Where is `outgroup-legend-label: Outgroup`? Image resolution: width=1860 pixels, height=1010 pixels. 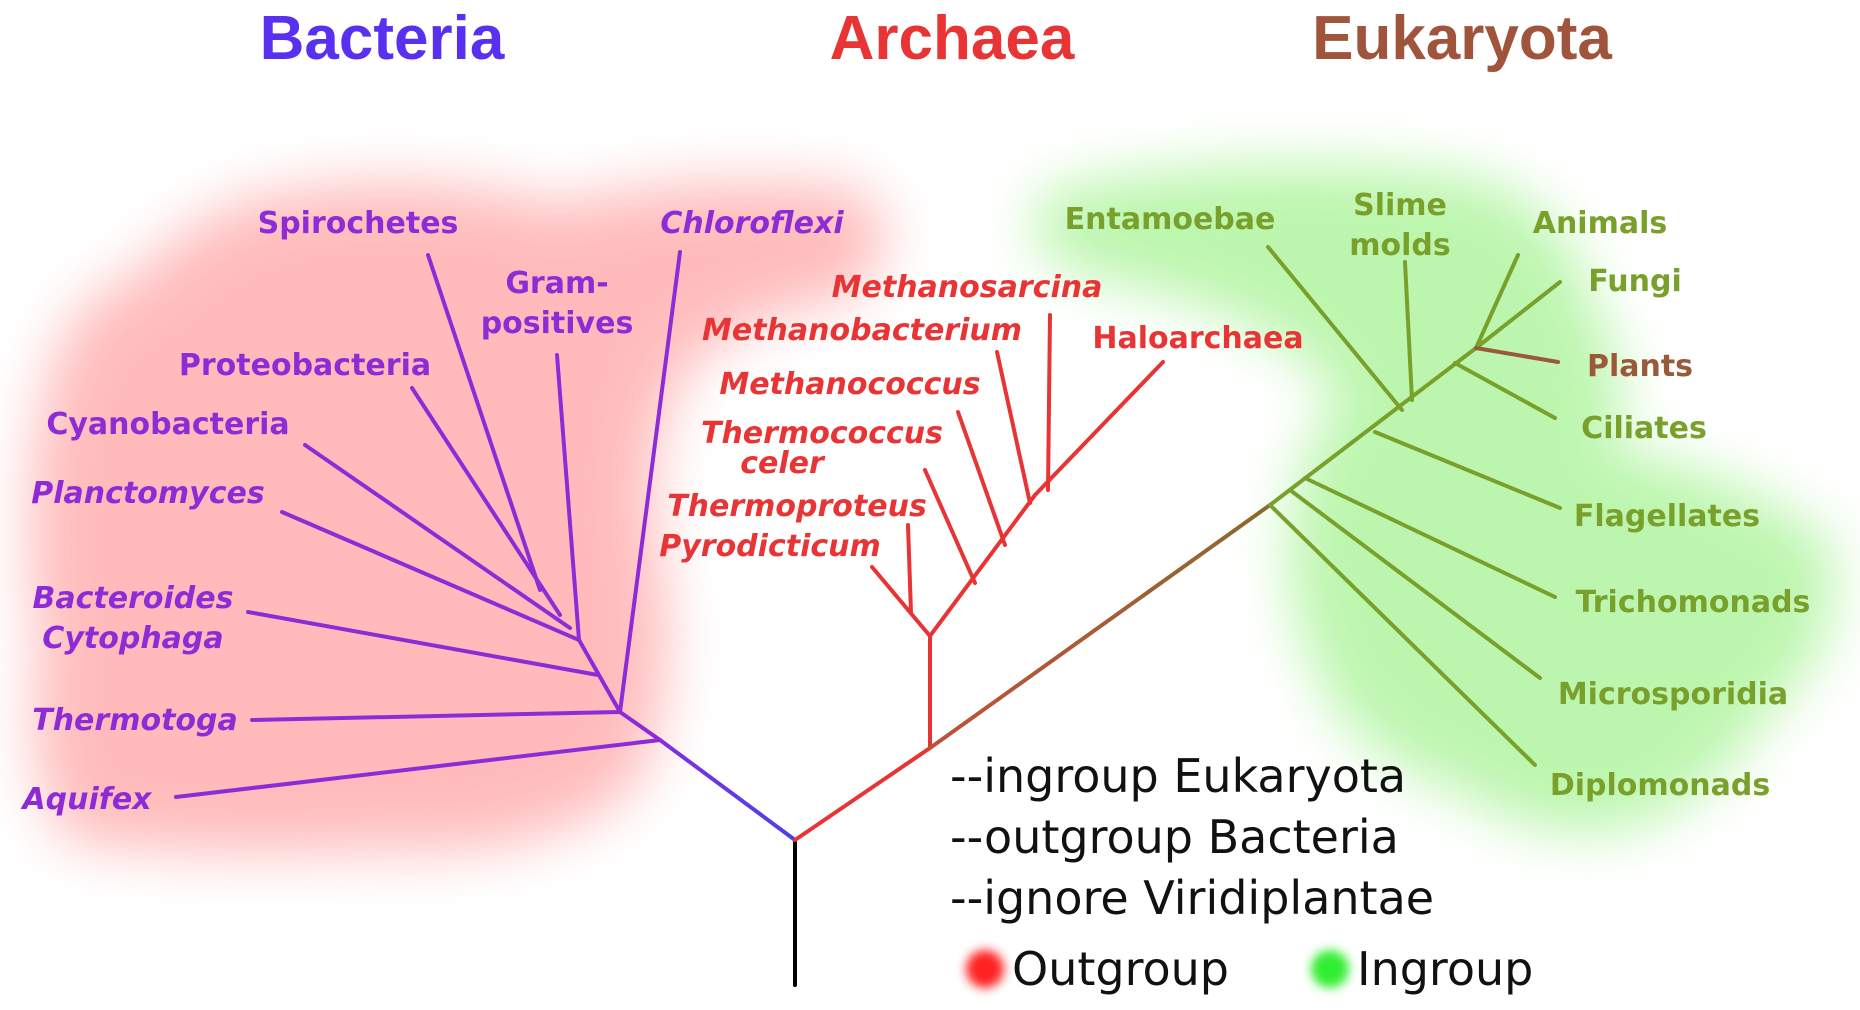
outgroup-legend-label: Outgroup is located at coordinates (1120, 969).